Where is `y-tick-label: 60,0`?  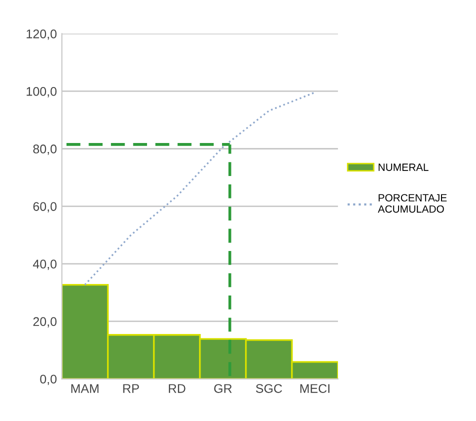 y-tick-label: 60,0 is located at coordinates (45, 207).